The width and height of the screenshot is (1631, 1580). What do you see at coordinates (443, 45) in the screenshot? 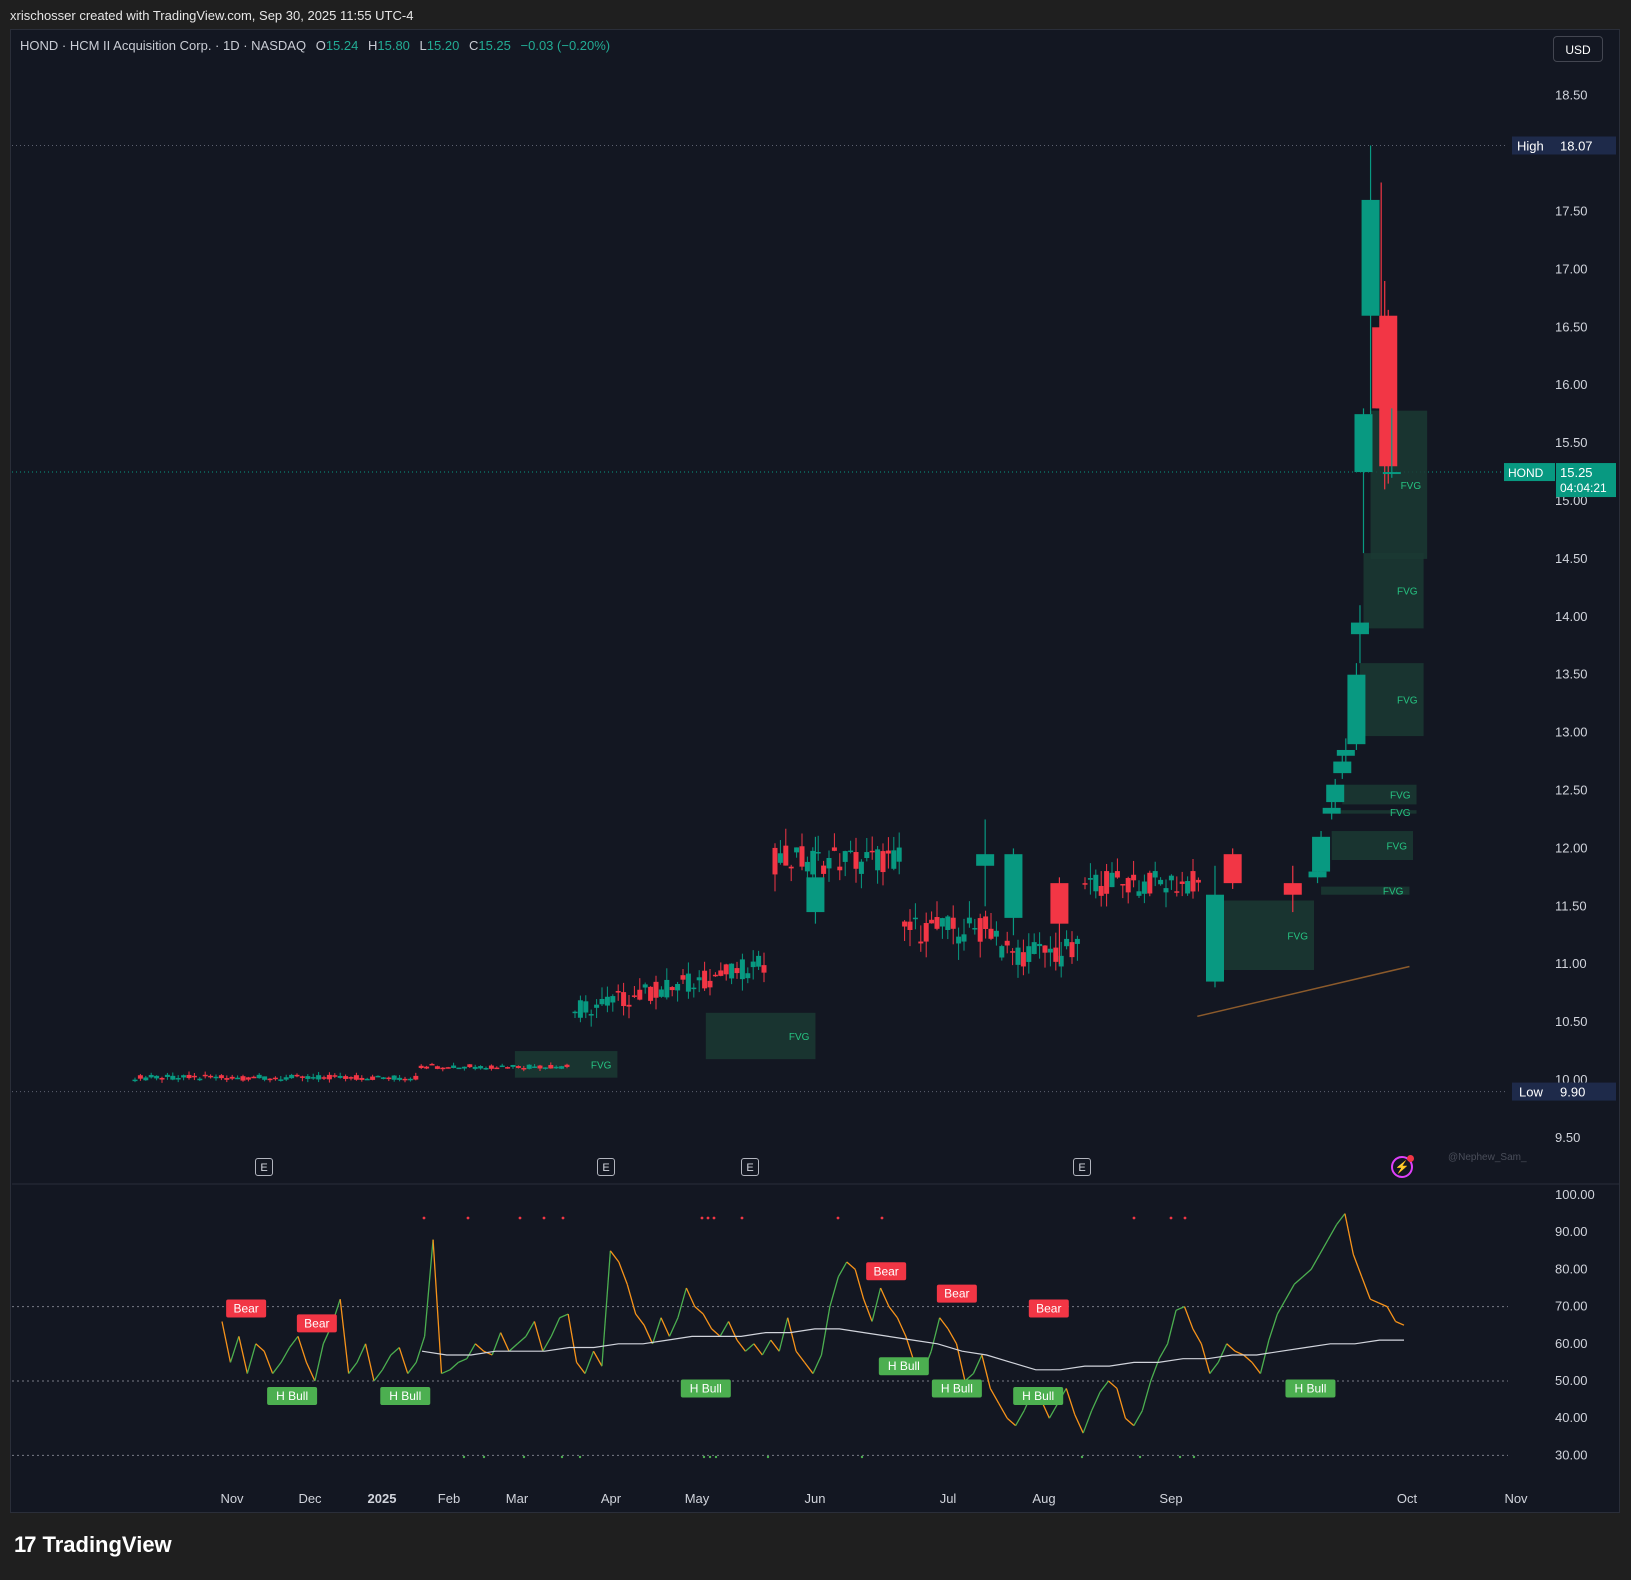
I see `low-value: 15.20` at bounding box center [443, 45].